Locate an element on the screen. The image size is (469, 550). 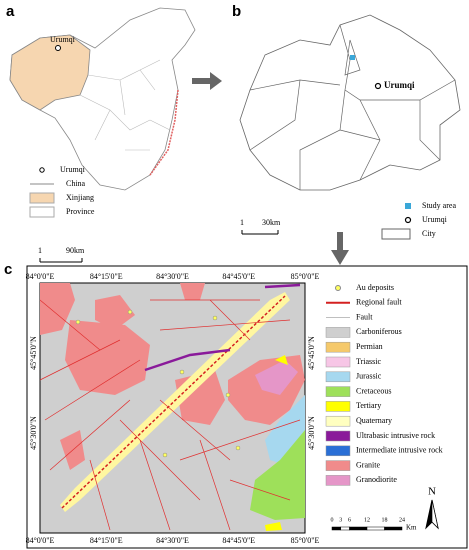
scale-label: 18 is located at coordinates (385, 520).